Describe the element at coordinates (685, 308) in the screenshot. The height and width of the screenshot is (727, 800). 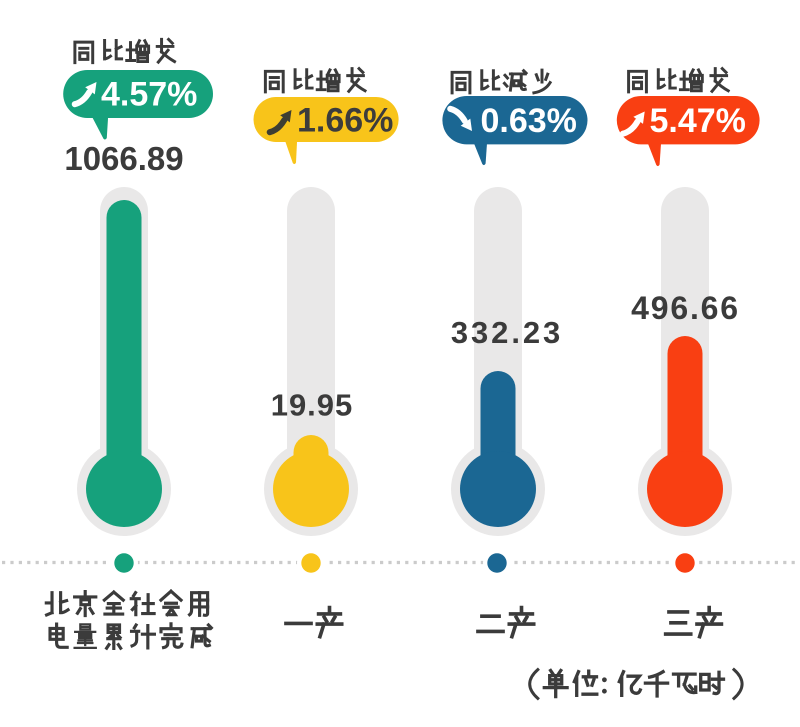
I see `svg-text: 496.66` at that location.